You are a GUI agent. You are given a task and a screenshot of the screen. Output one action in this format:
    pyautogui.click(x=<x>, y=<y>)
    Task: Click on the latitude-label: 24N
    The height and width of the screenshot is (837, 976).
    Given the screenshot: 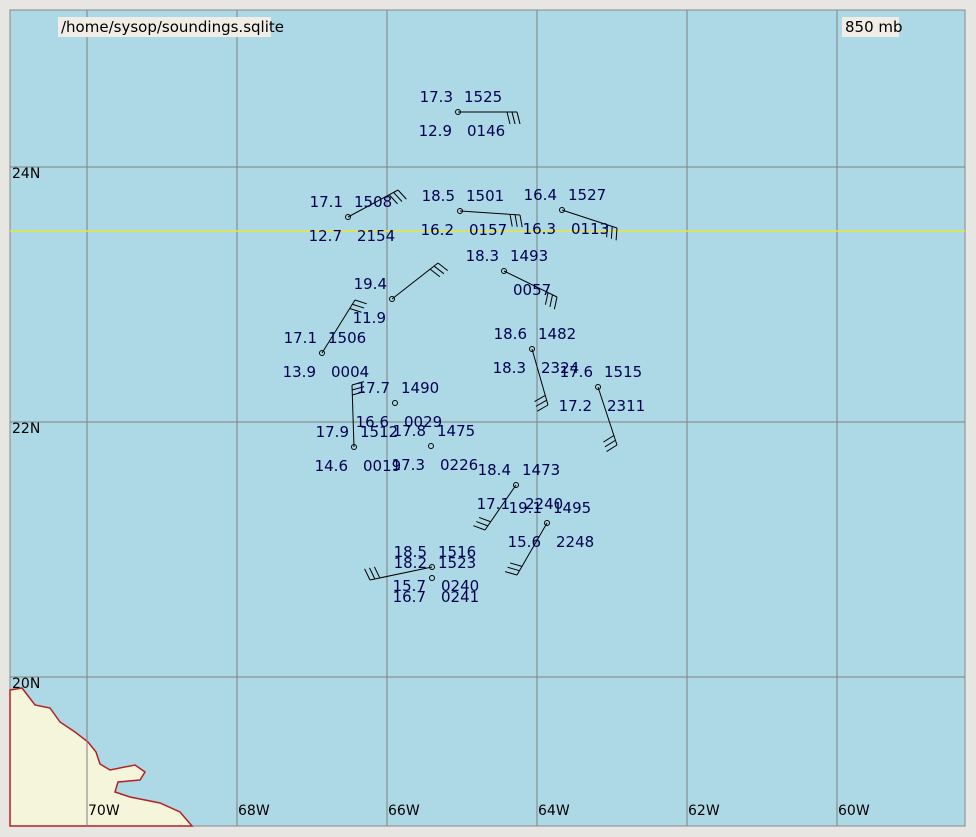 What is the action you would take?
    pyautogui.click(x=26, y=174)
    